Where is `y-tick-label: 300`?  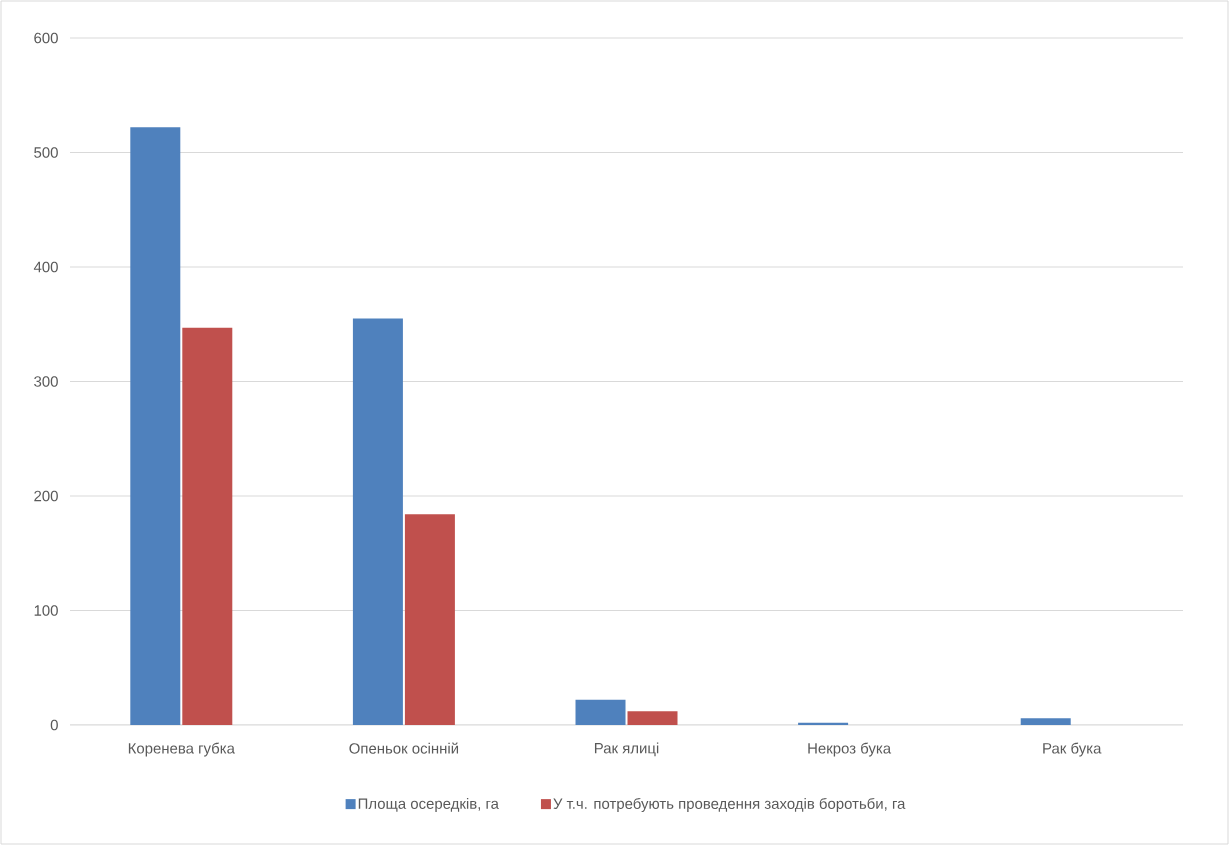 y-tick-label: 300 is located at coordinates (46, 381).